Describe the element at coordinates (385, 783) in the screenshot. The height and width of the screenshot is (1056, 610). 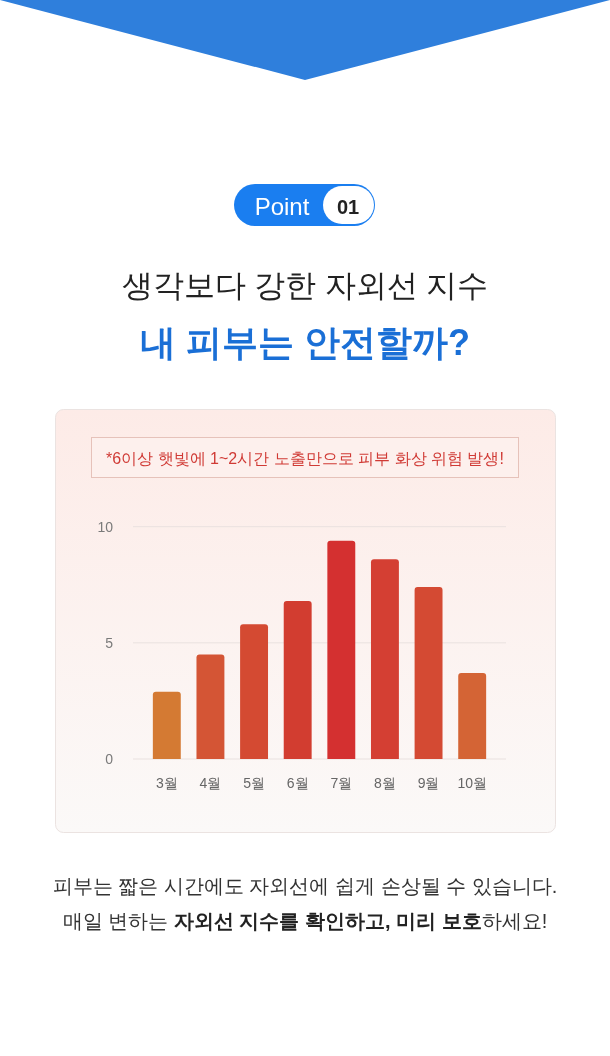
I see `x-tick-label: 8월` at that location.